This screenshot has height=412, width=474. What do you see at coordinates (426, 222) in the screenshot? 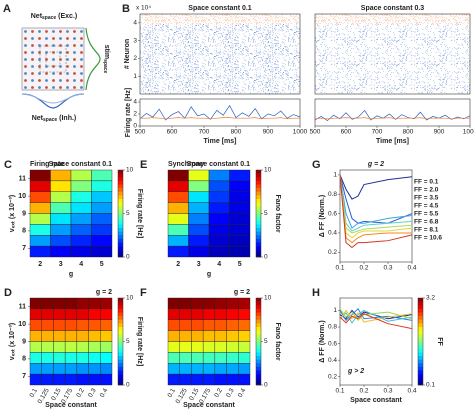
I see `legend-label: FF = 6.8` at bounding box center [426, 222].